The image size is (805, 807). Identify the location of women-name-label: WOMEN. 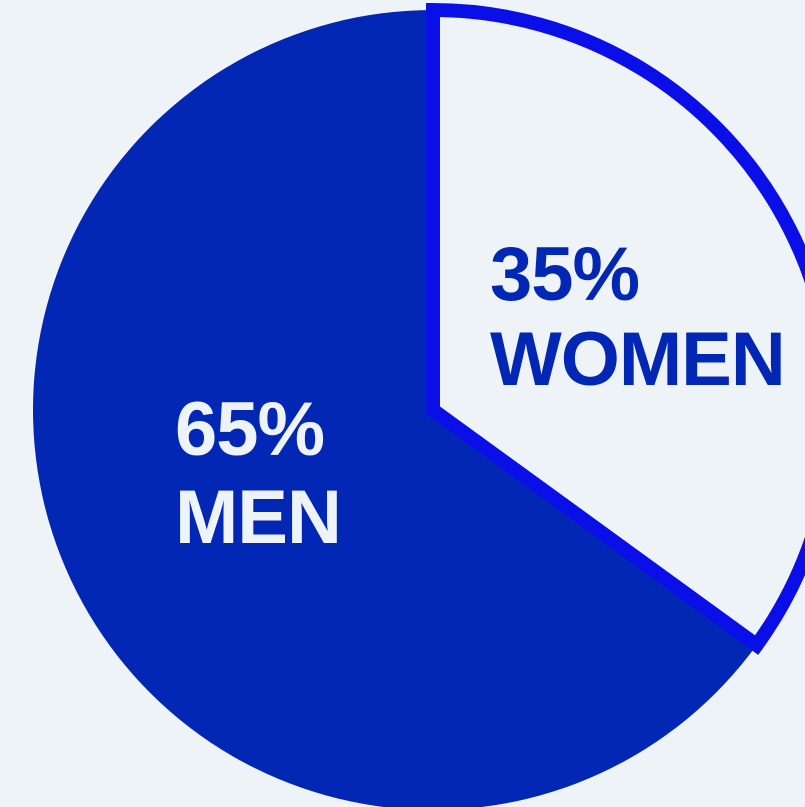
(637, 359).